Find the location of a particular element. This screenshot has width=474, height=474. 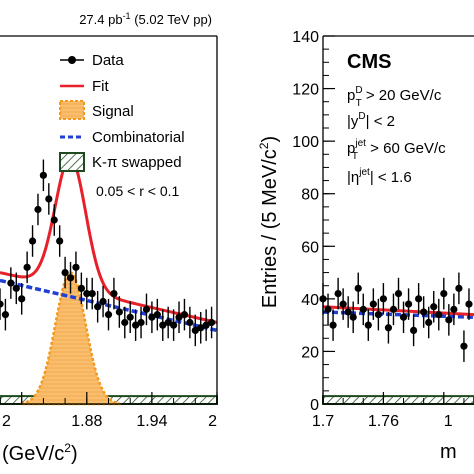

legend-entry-data: Data is located at coordinates (92, 60).